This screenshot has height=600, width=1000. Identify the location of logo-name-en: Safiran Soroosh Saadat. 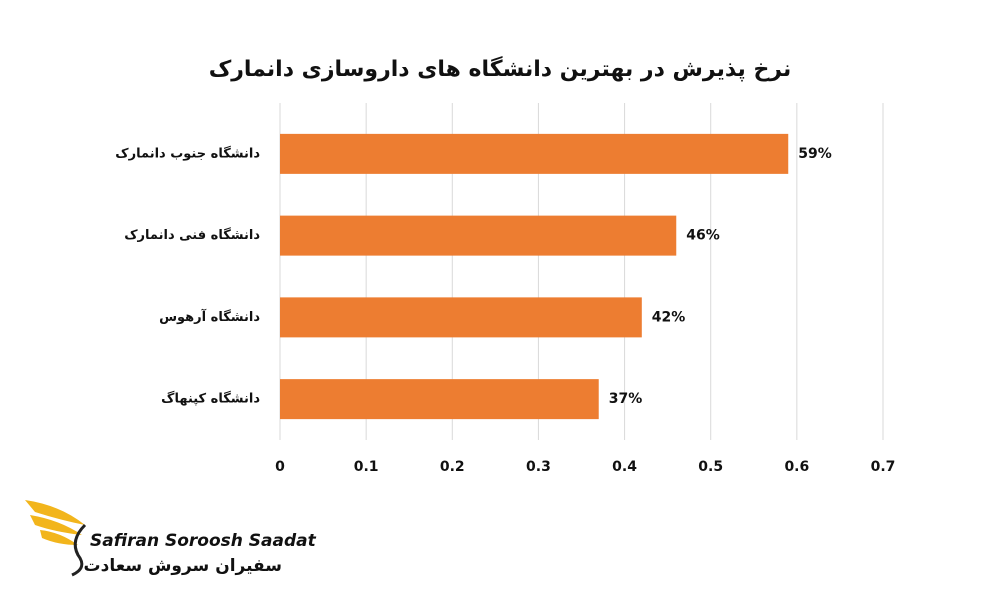
(203, 541).